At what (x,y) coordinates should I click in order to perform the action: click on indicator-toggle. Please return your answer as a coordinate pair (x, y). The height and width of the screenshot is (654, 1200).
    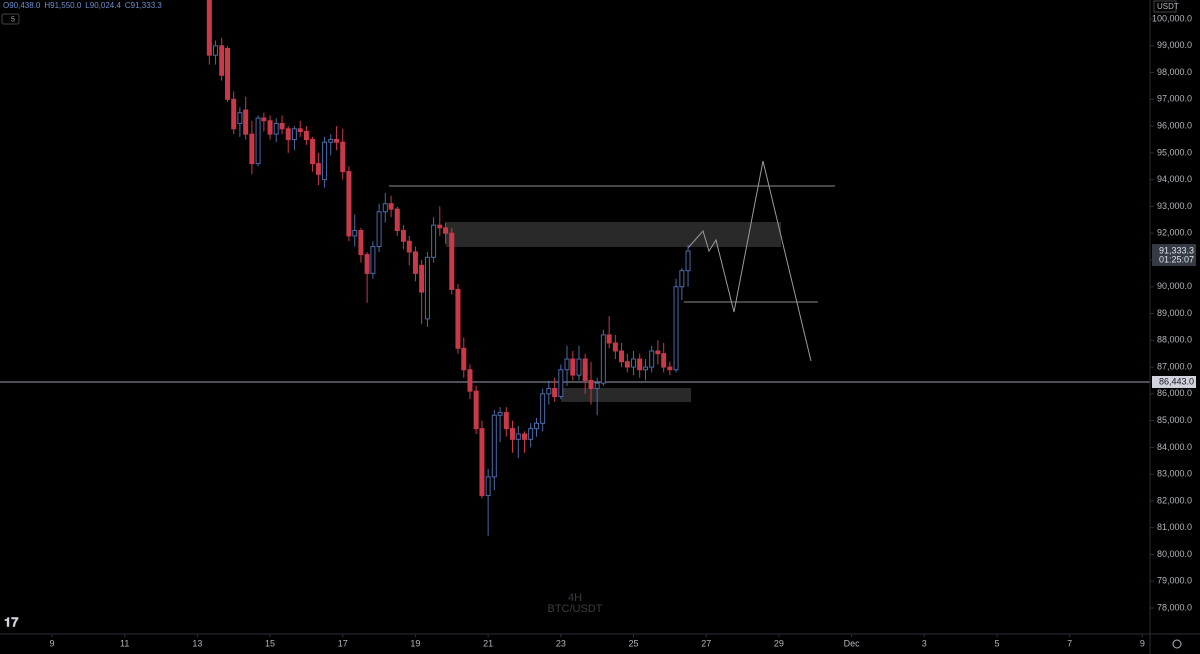
    Looking at the image, I should click on (10, 19).